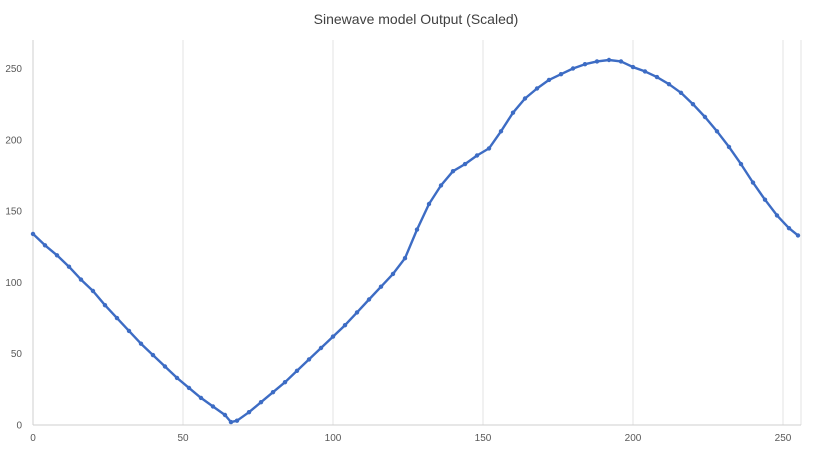 The height and width of the screenshot is (454, 832). I want to click on y-tick-label-100: 100, so click(13, 283).